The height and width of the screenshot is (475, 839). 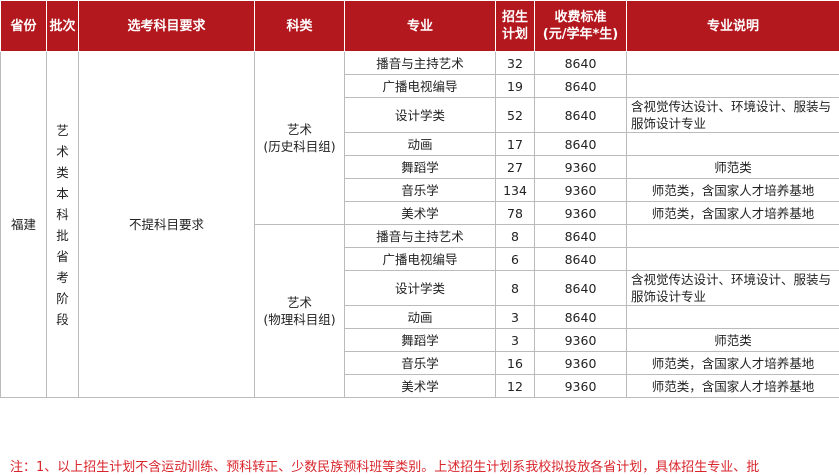 I want to click on plan-cell: 134, so click(x=515, y=190).